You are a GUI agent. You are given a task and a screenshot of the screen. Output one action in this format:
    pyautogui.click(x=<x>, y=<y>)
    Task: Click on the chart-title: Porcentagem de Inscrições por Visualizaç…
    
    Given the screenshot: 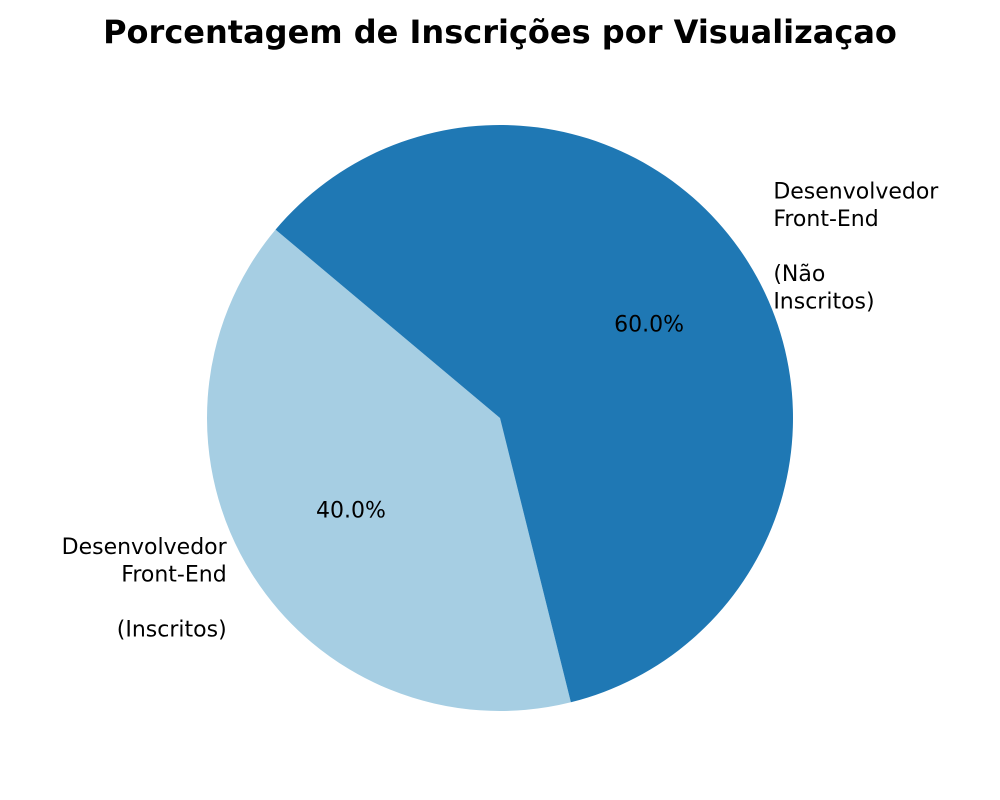 What is the action you would take?
    pyautogui.click(x=500, y=32)
    